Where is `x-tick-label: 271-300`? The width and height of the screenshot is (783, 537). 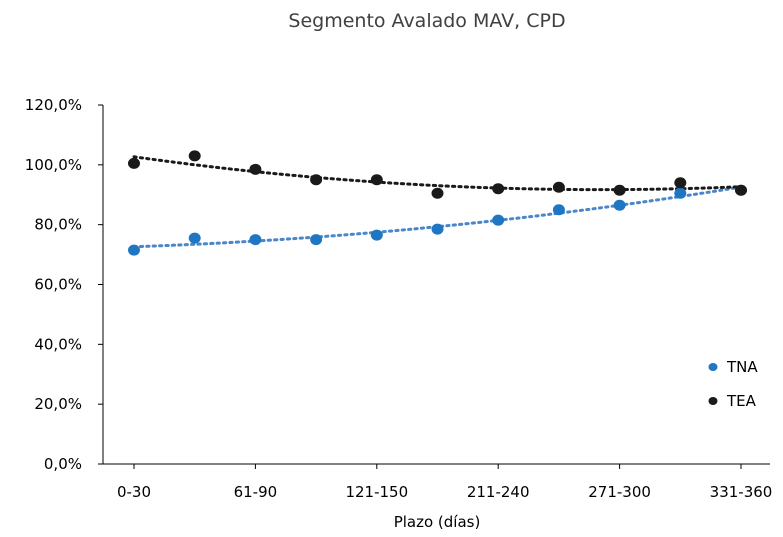
x-tick-label: 271-300 is located at coordinates (619, 492).